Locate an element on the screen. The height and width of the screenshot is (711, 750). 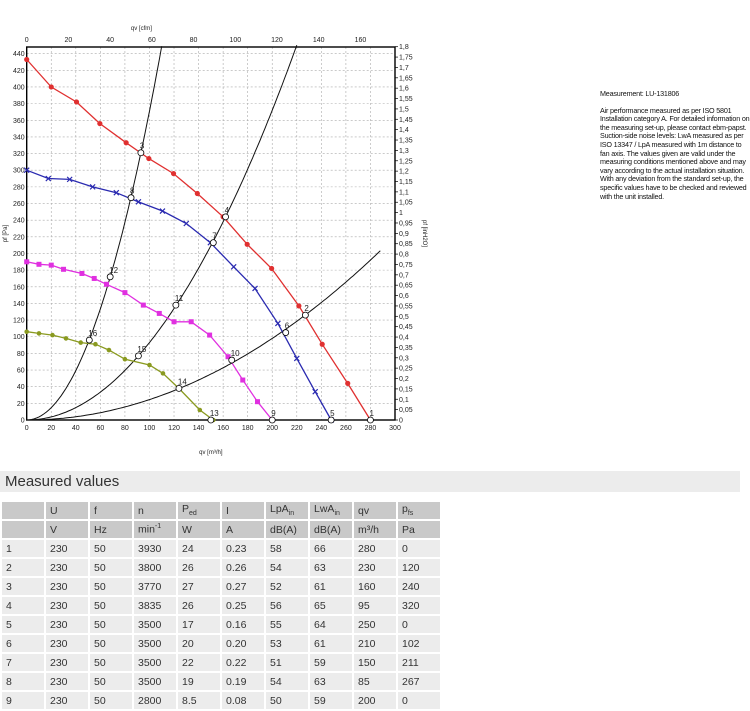
table-cell: 85 is located at coordinates (375, 681).